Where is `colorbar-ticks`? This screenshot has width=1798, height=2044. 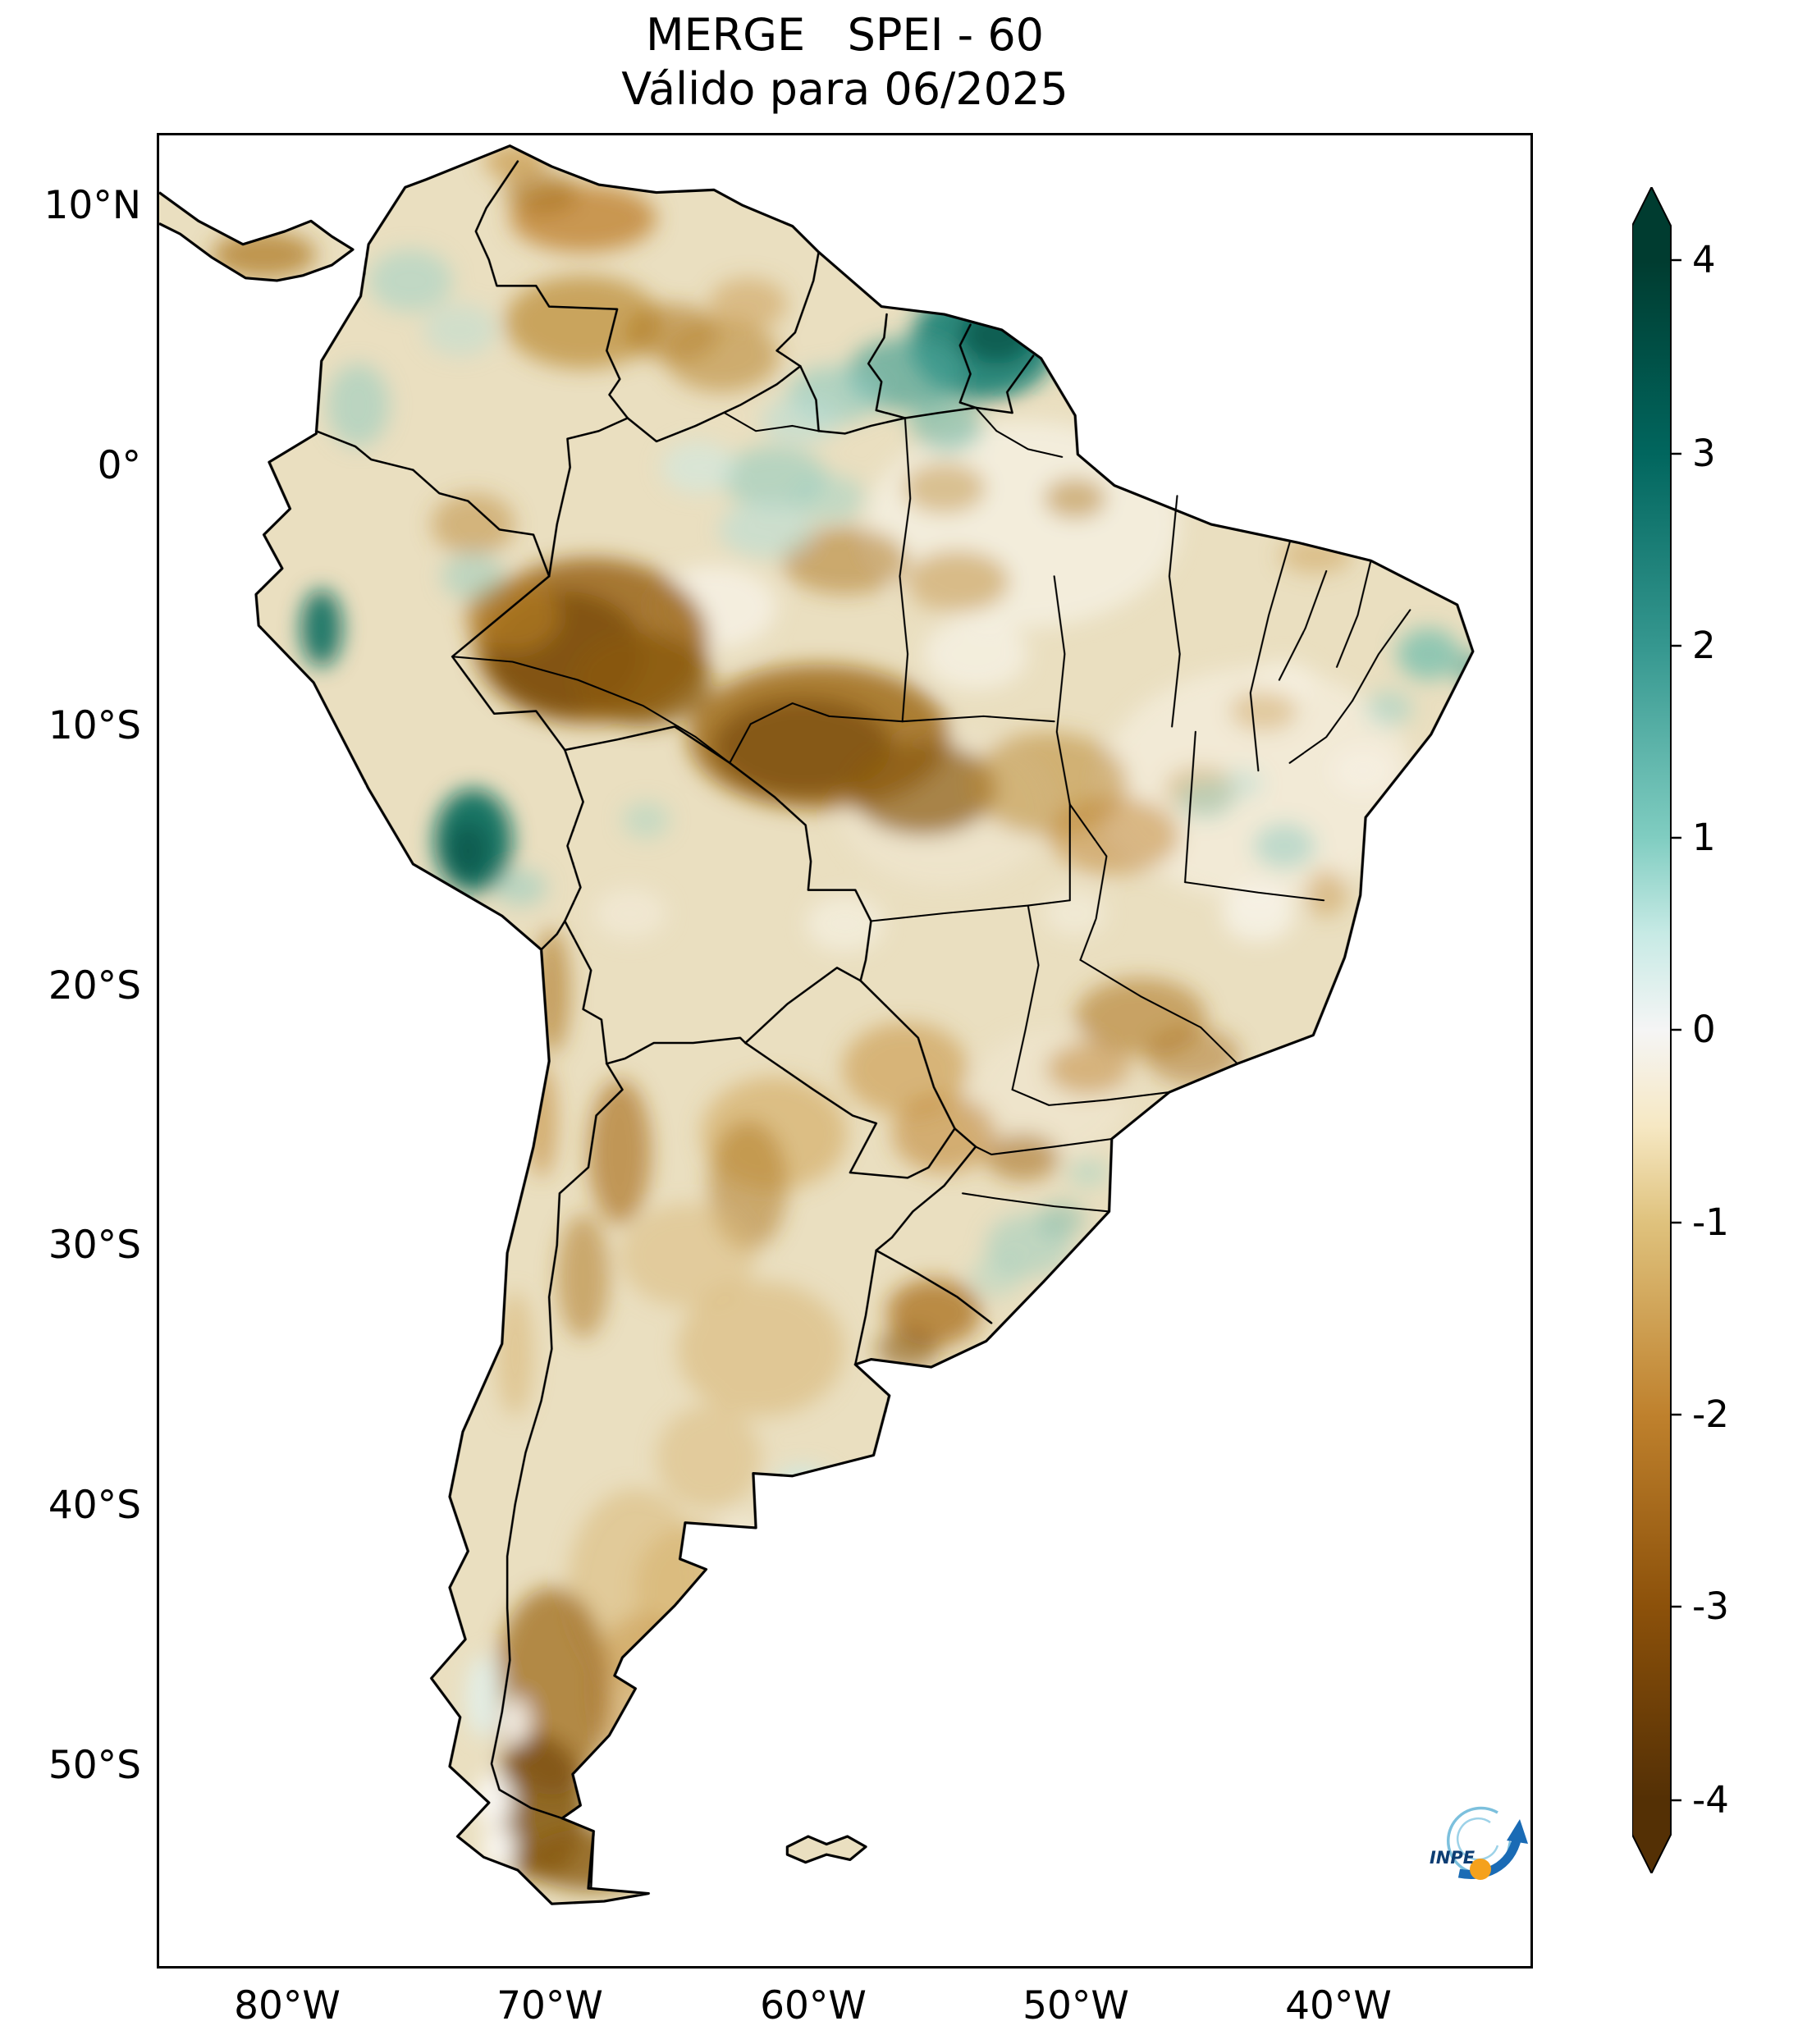
colorbar-ticks is located at coordinates (1676, 1030).